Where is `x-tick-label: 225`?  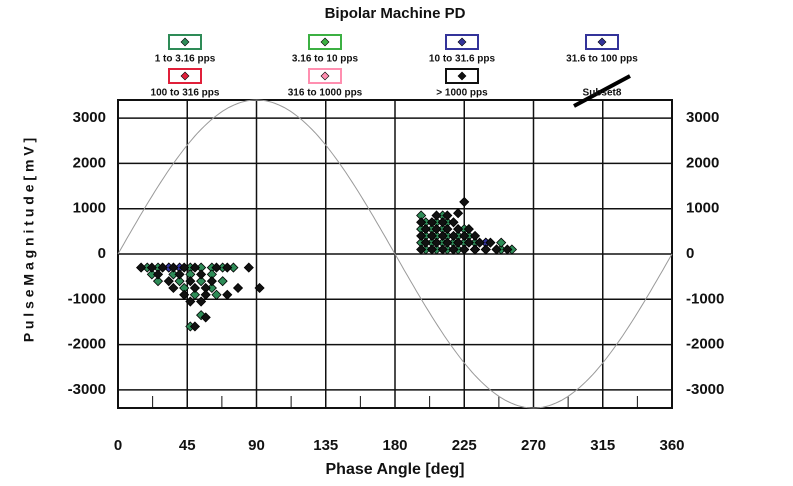 x-tick-label: 225 is located at coordinates (464, 445).